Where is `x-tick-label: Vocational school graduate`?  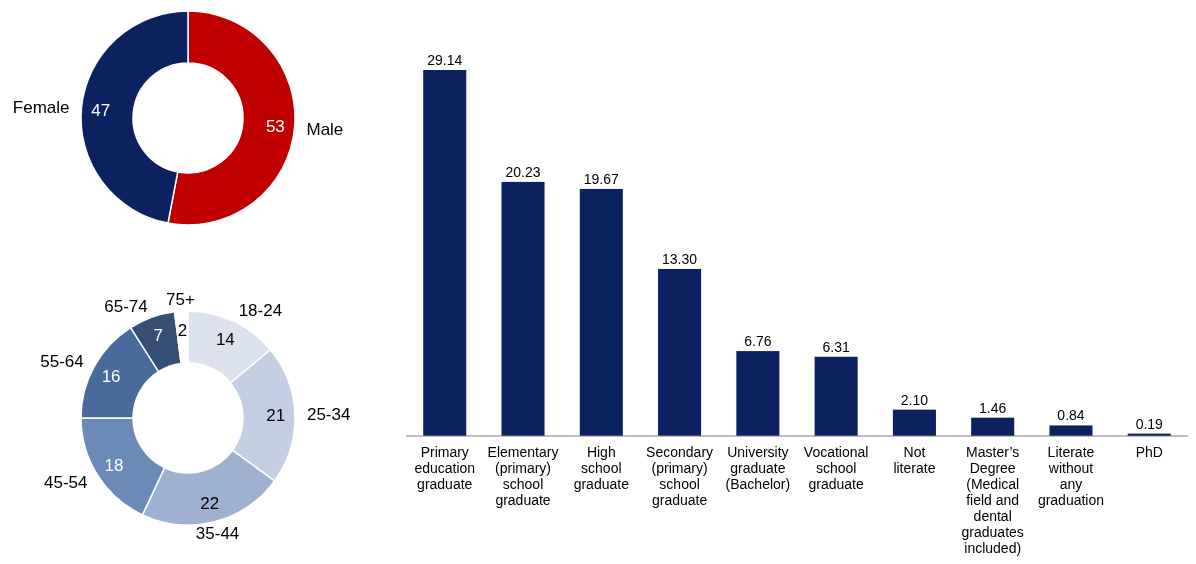 x-tick-label: Vocational school graduate is located at coordinates (836, 468).